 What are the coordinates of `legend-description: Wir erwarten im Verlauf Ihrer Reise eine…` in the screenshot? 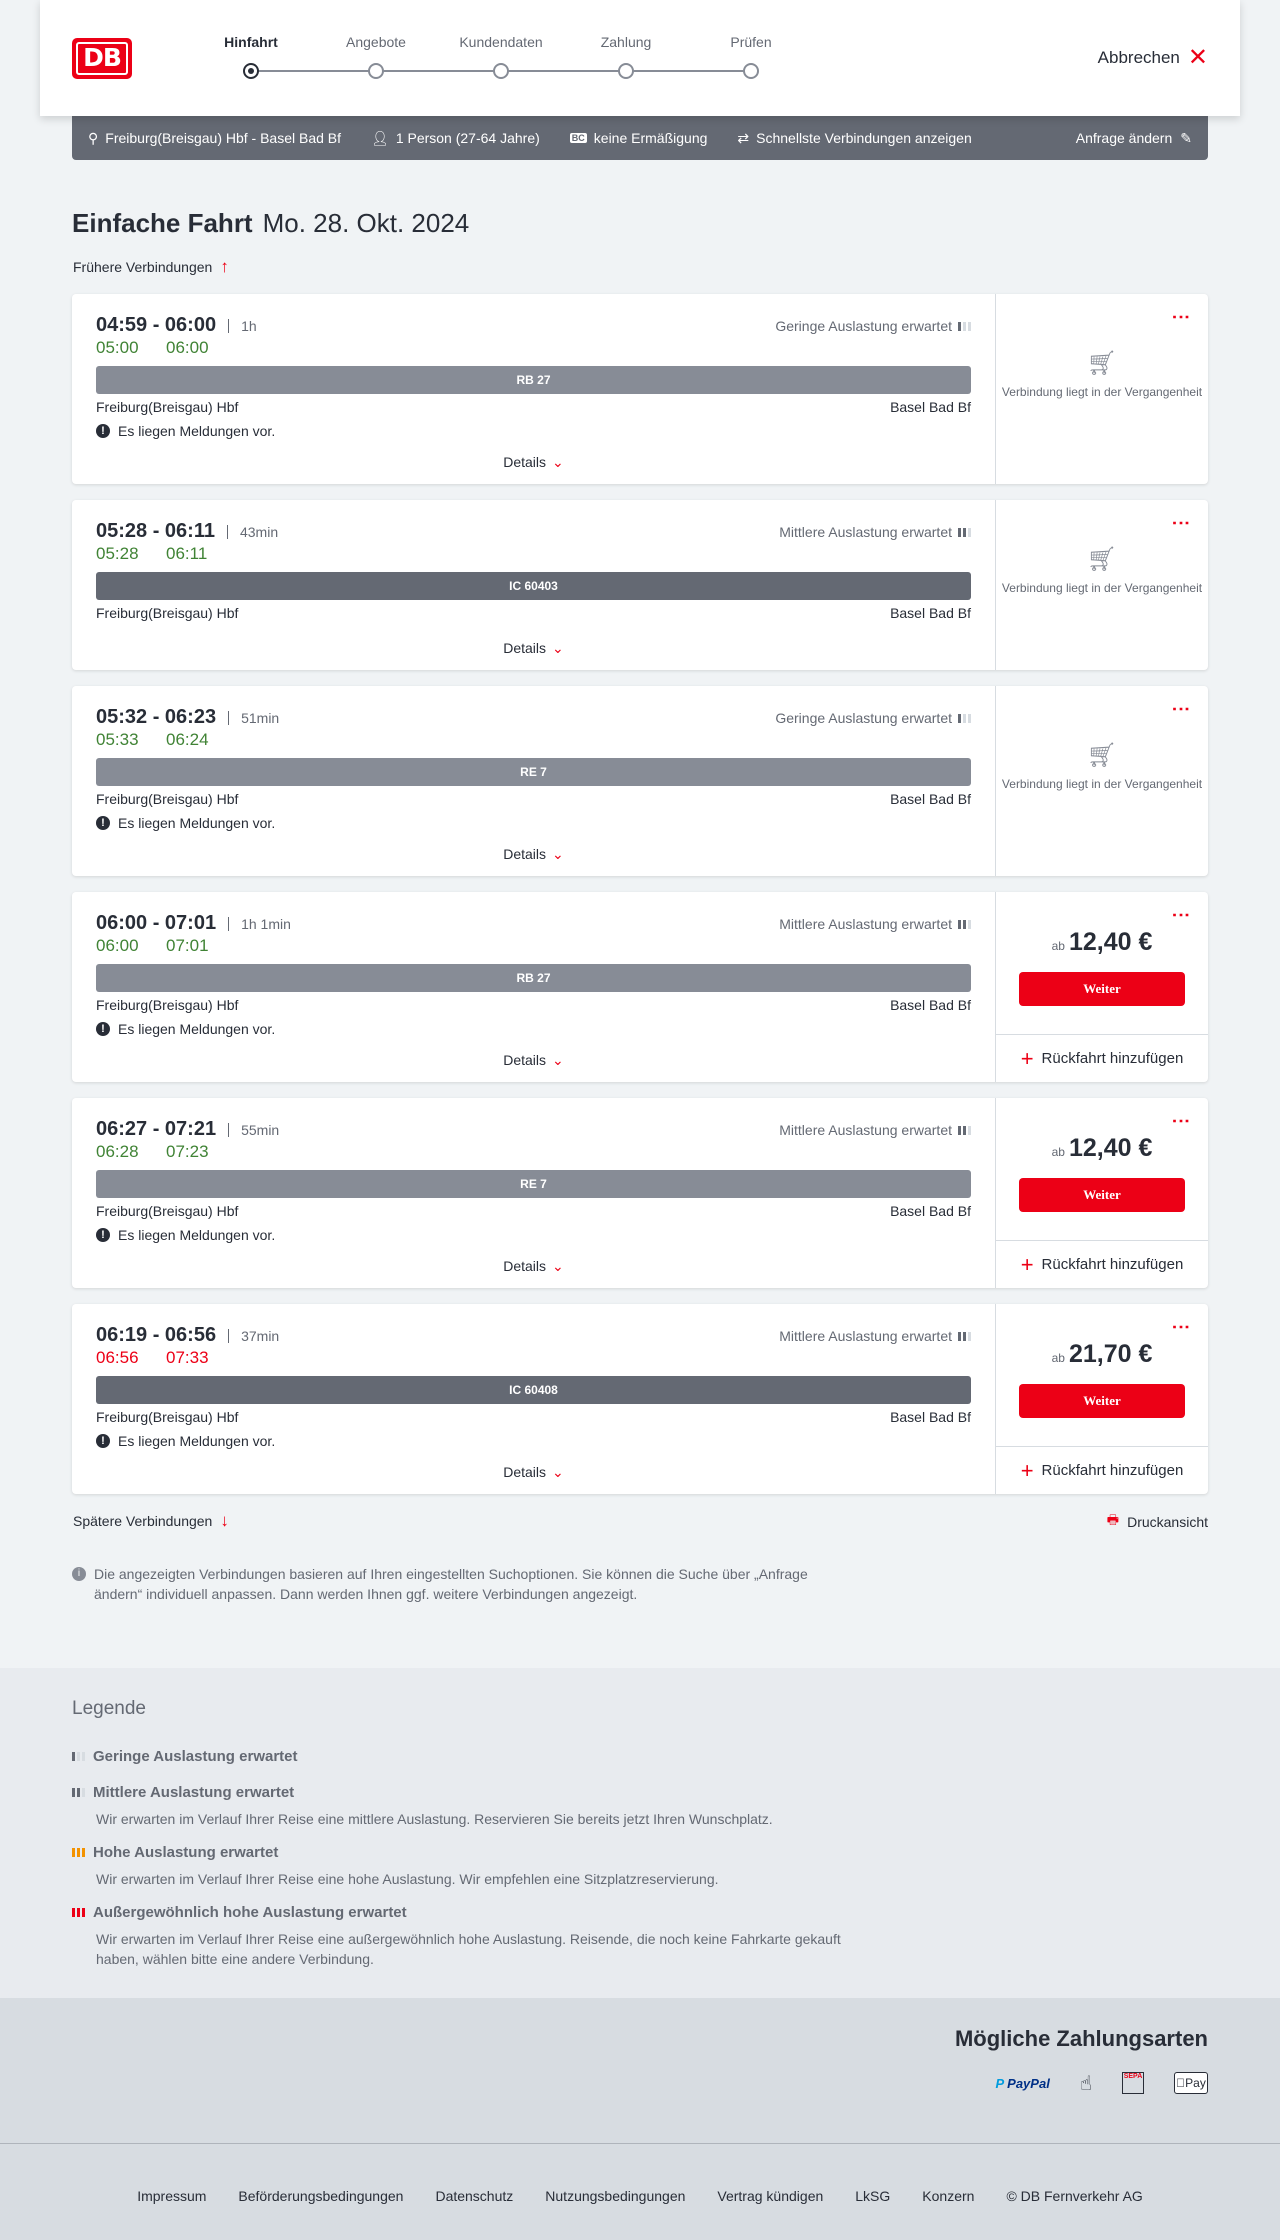 It's located at (407, 1879).